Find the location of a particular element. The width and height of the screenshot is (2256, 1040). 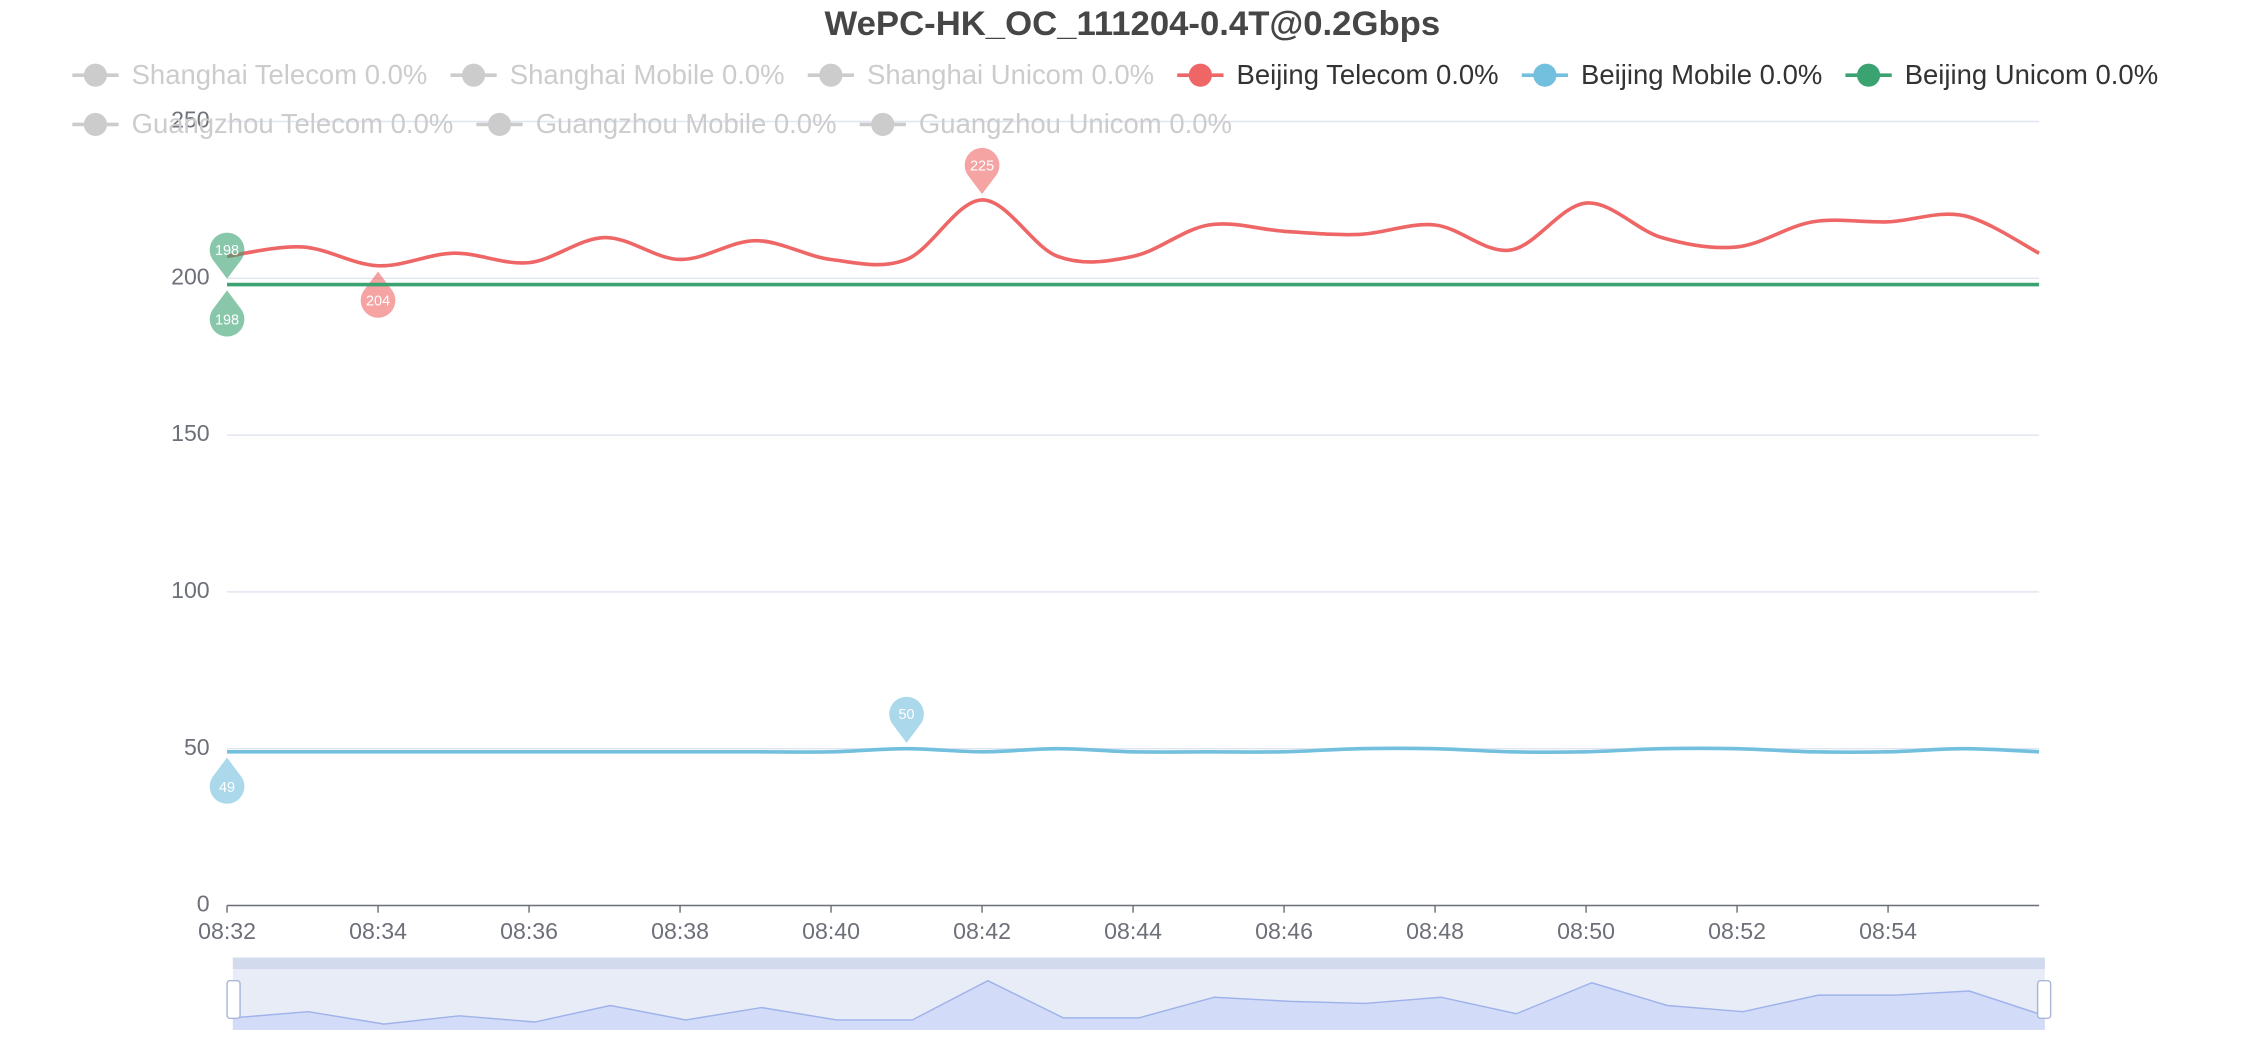

legend-item: Shanghai Telecom 0.0% is located at coordinates (249, 74).